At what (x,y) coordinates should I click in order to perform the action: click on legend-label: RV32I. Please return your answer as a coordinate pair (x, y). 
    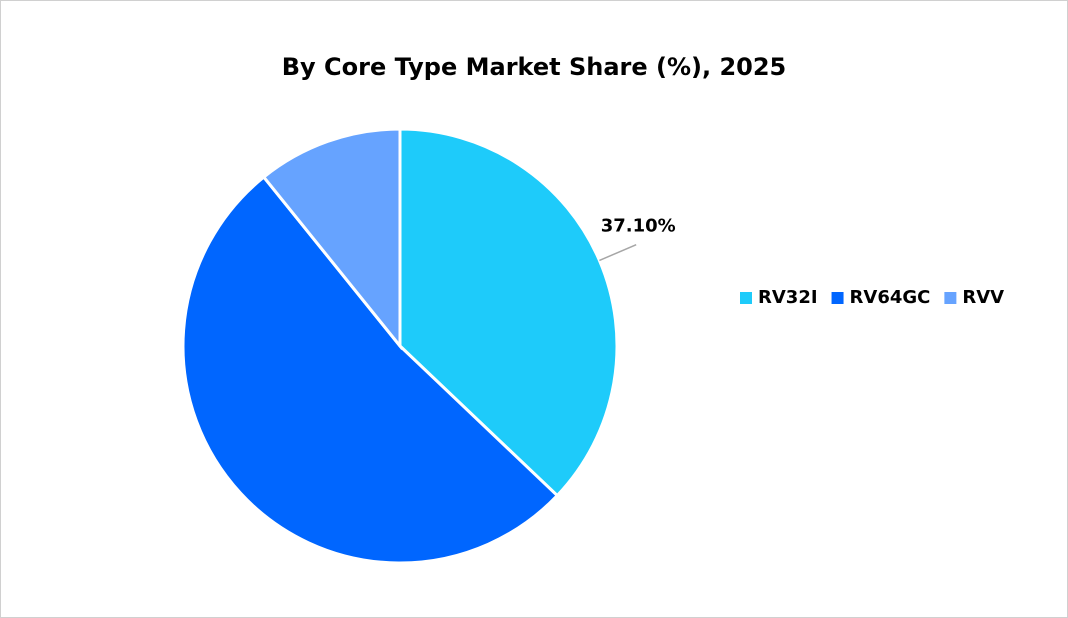
    Looking at the image, I should click on (788, 297).